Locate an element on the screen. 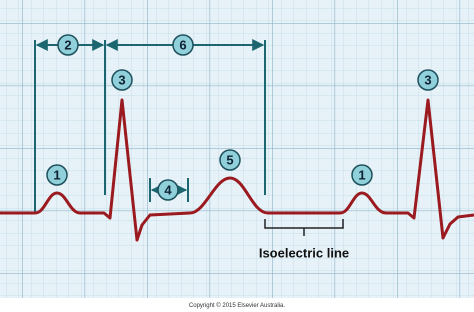 Image resolution: width=474 pixels, height=312 pixels. label: 6 is located at coordinates (182, 45).